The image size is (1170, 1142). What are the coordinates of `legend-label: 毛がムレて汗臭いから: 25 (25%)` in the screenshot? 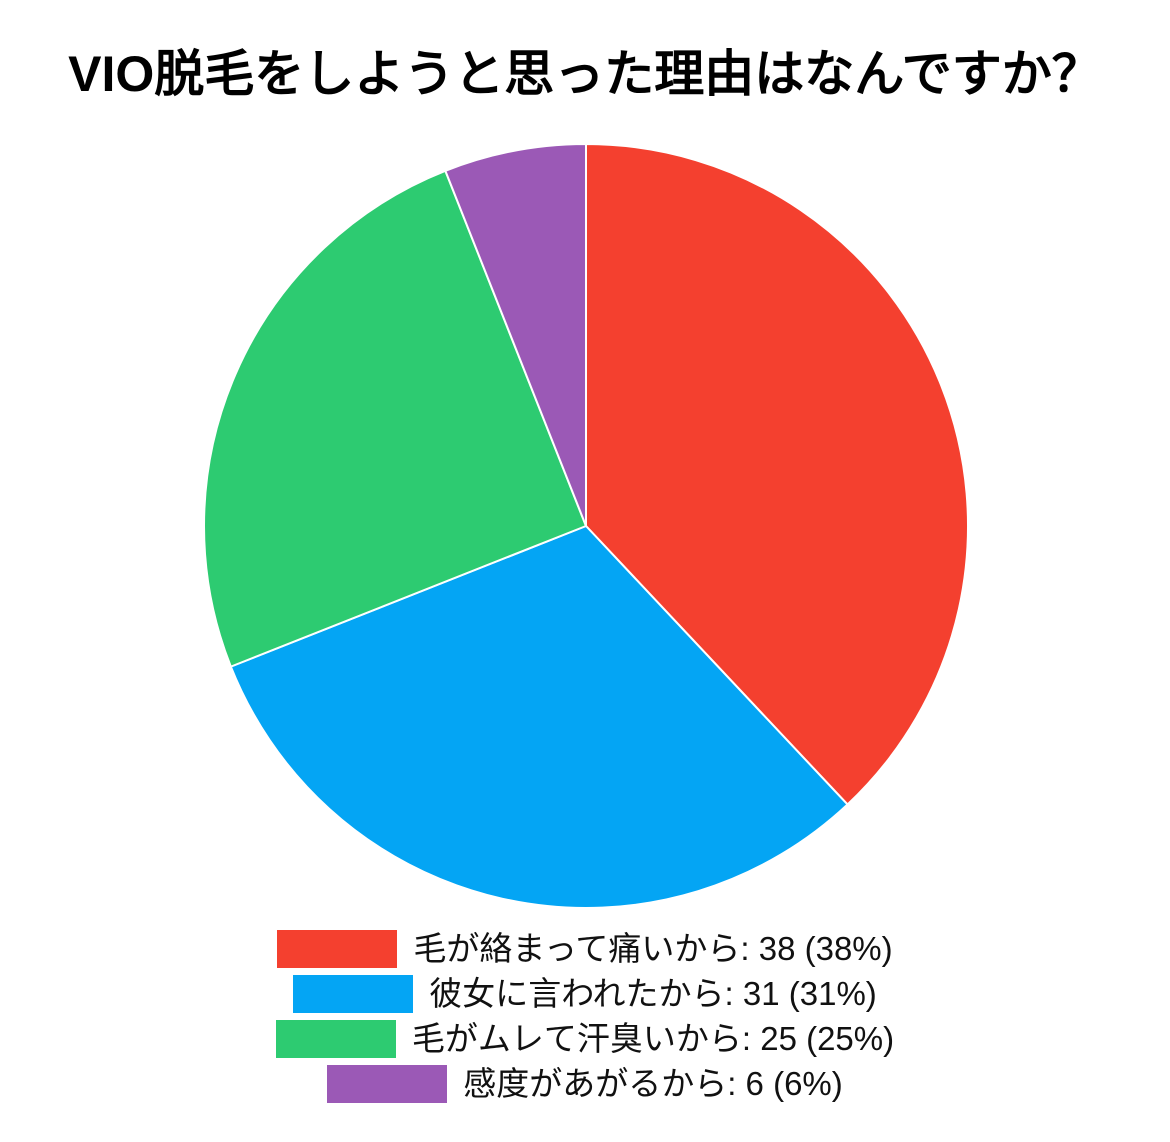 It's located at (653, 1038).